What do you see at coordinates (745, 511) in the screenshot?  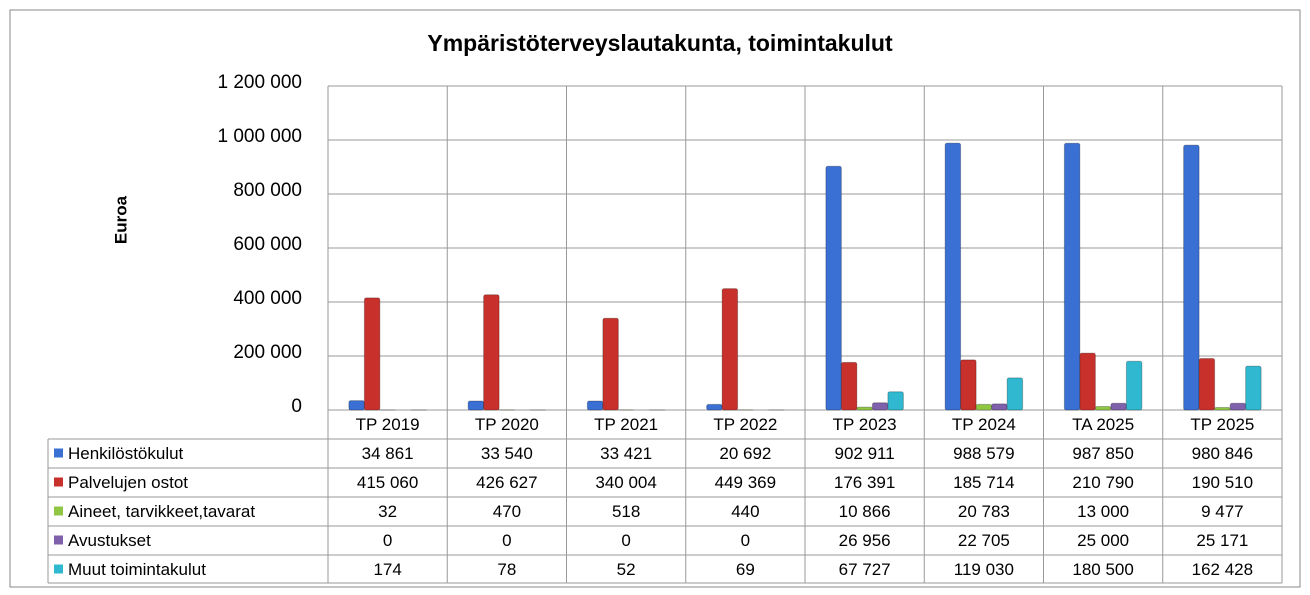 I see `table-value: 440` at bounding box center [745, 511].